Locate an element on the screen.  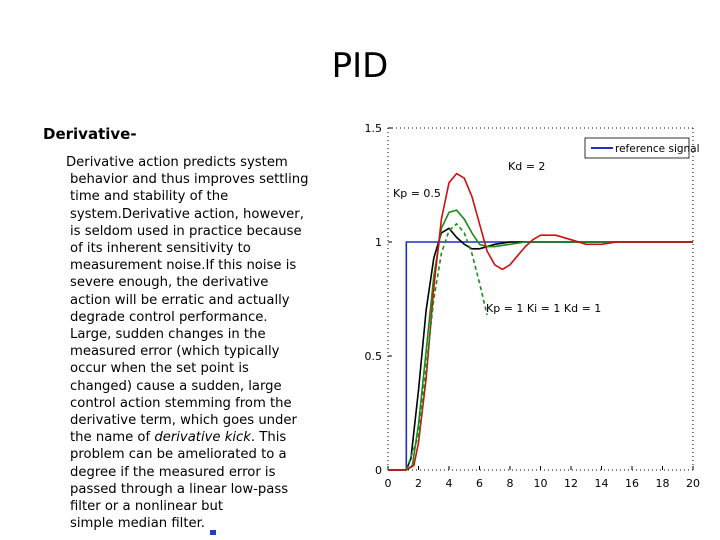
x-tick-label: 8 is located at coordinates (510, 483).